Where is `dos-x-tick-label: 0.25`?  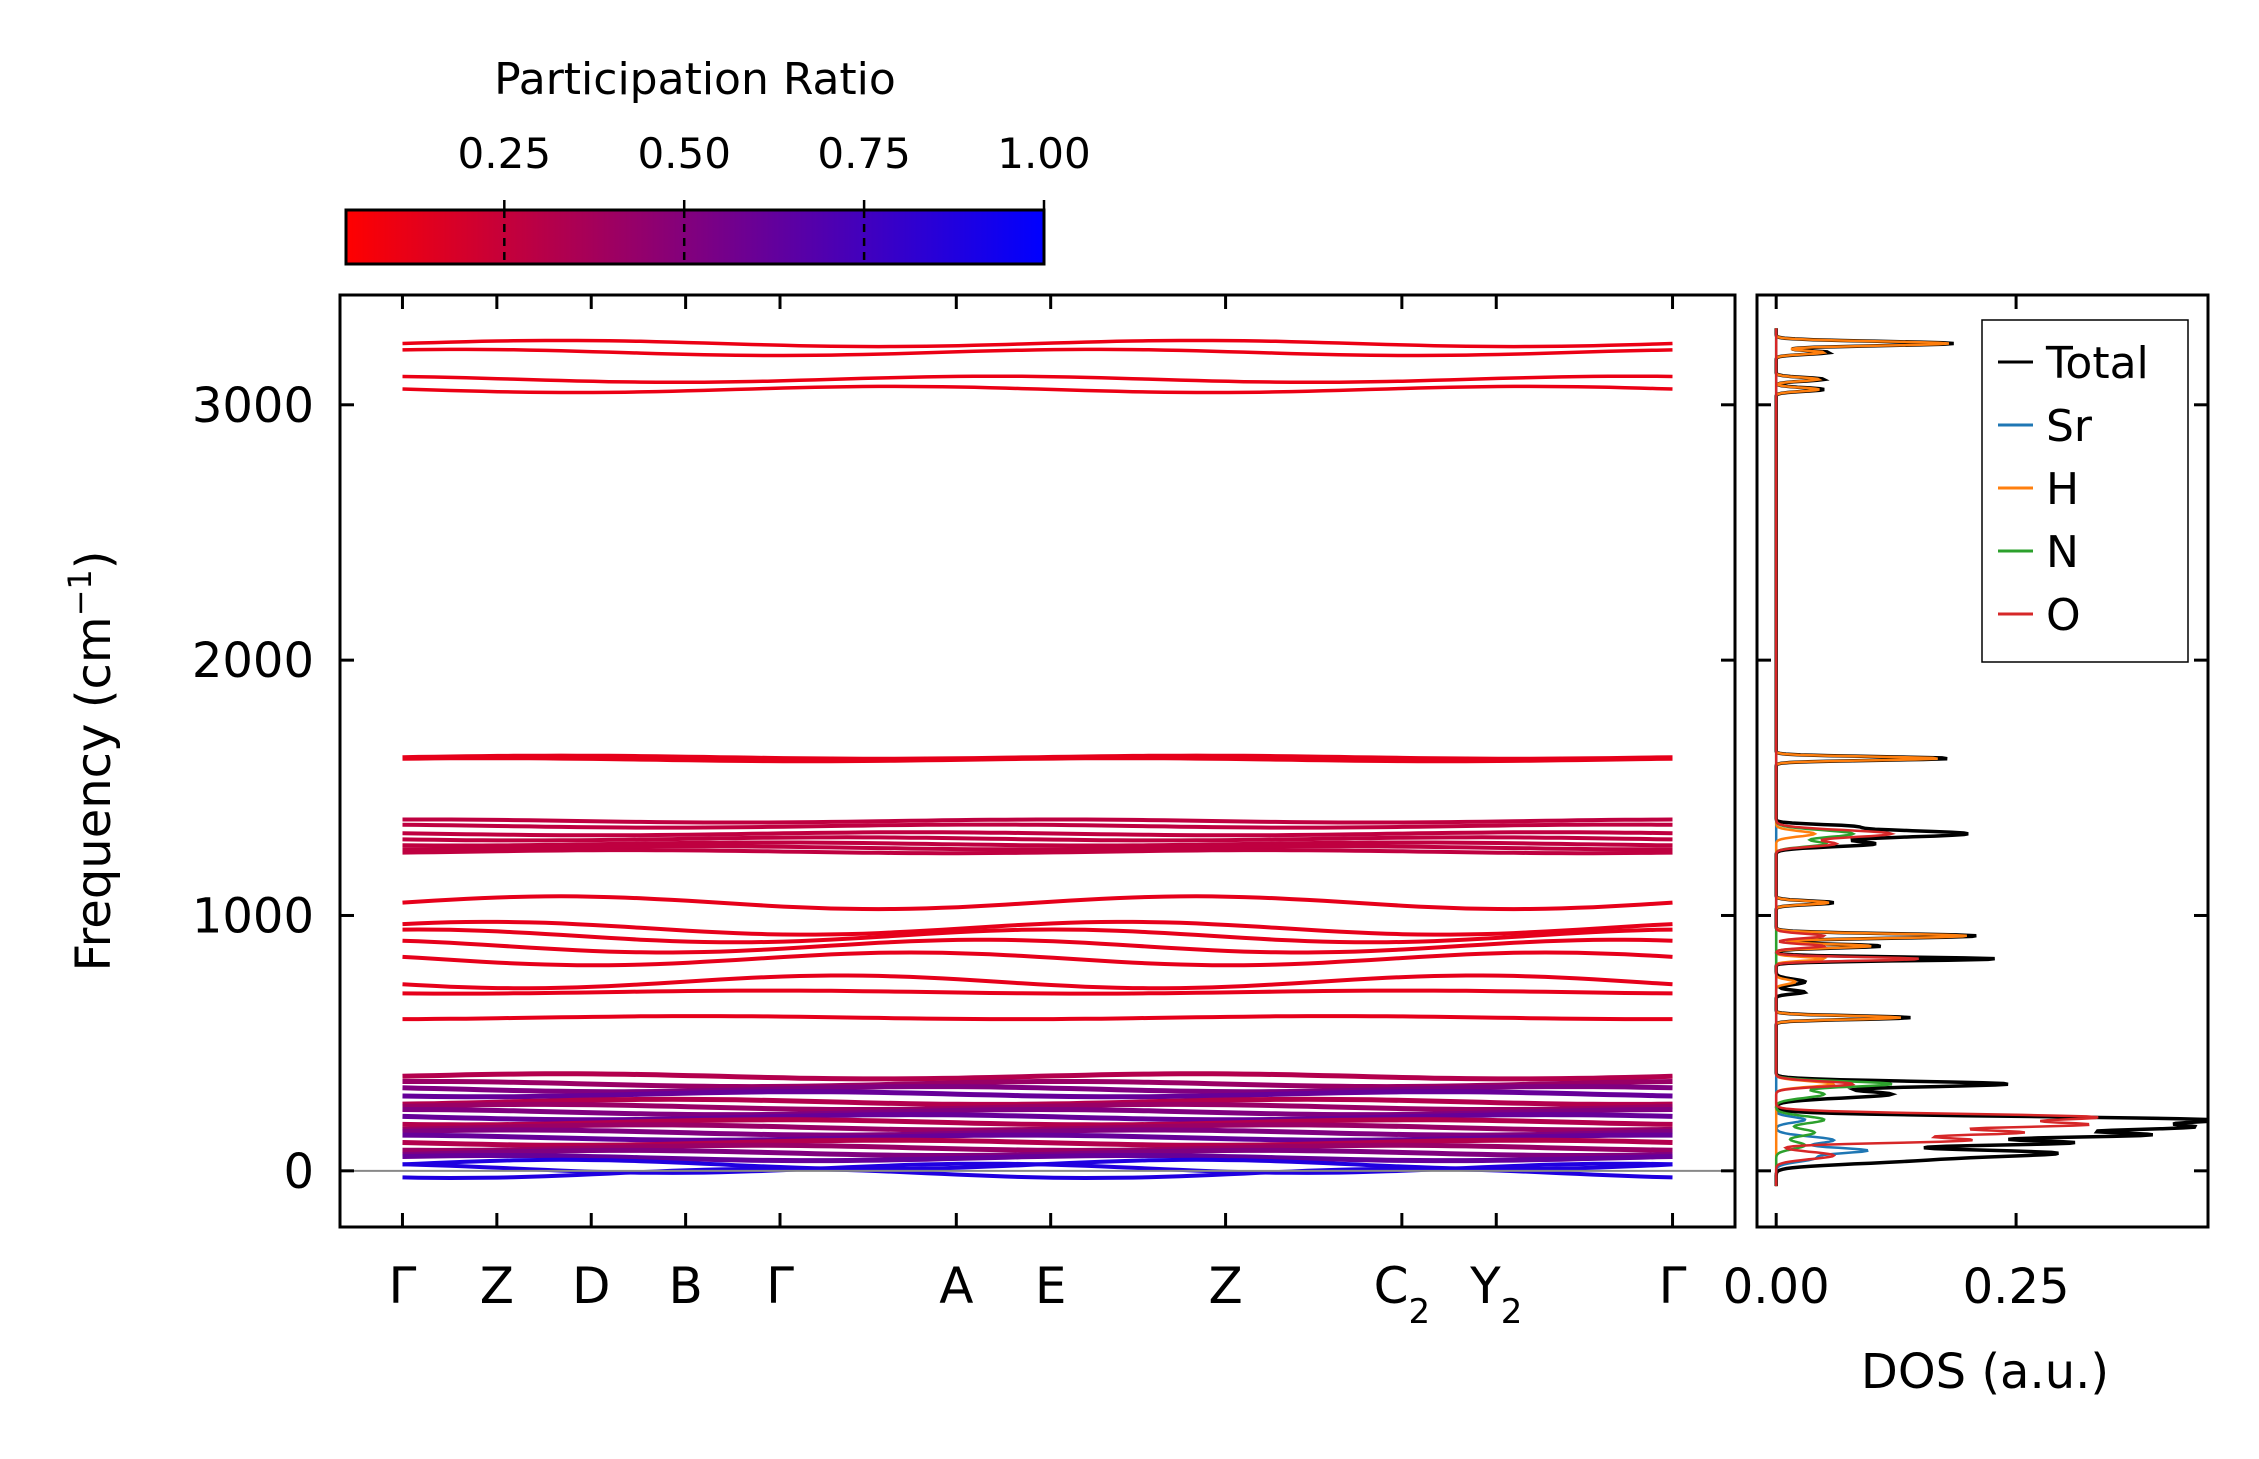
dos-x-tick-label: 0.25 is located at coordinates (2016, 1287).